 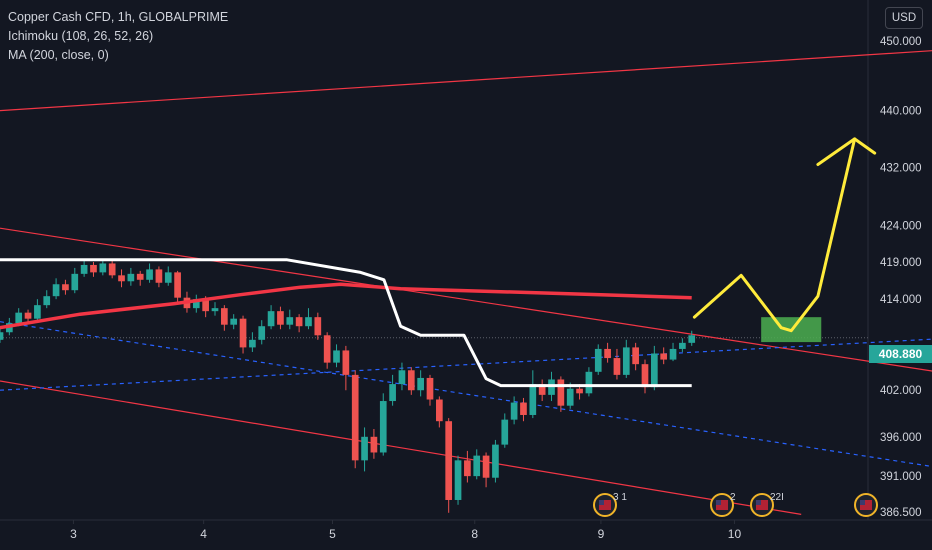 I want to click on last-price-tag: 408.880, so click(x=900, y=354).